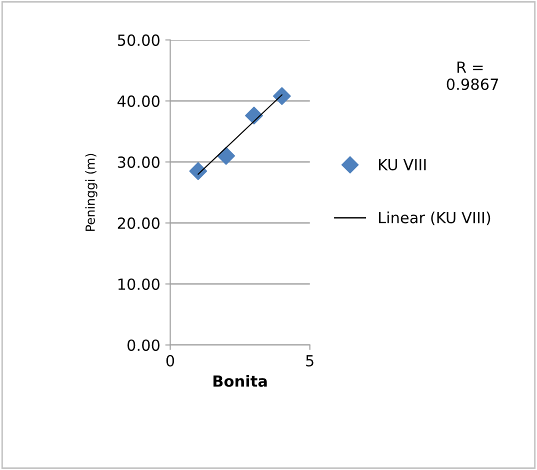 This screenshot has width=537, height=470. I want to click on y-tick-label: 0.00, so click(143, 345).